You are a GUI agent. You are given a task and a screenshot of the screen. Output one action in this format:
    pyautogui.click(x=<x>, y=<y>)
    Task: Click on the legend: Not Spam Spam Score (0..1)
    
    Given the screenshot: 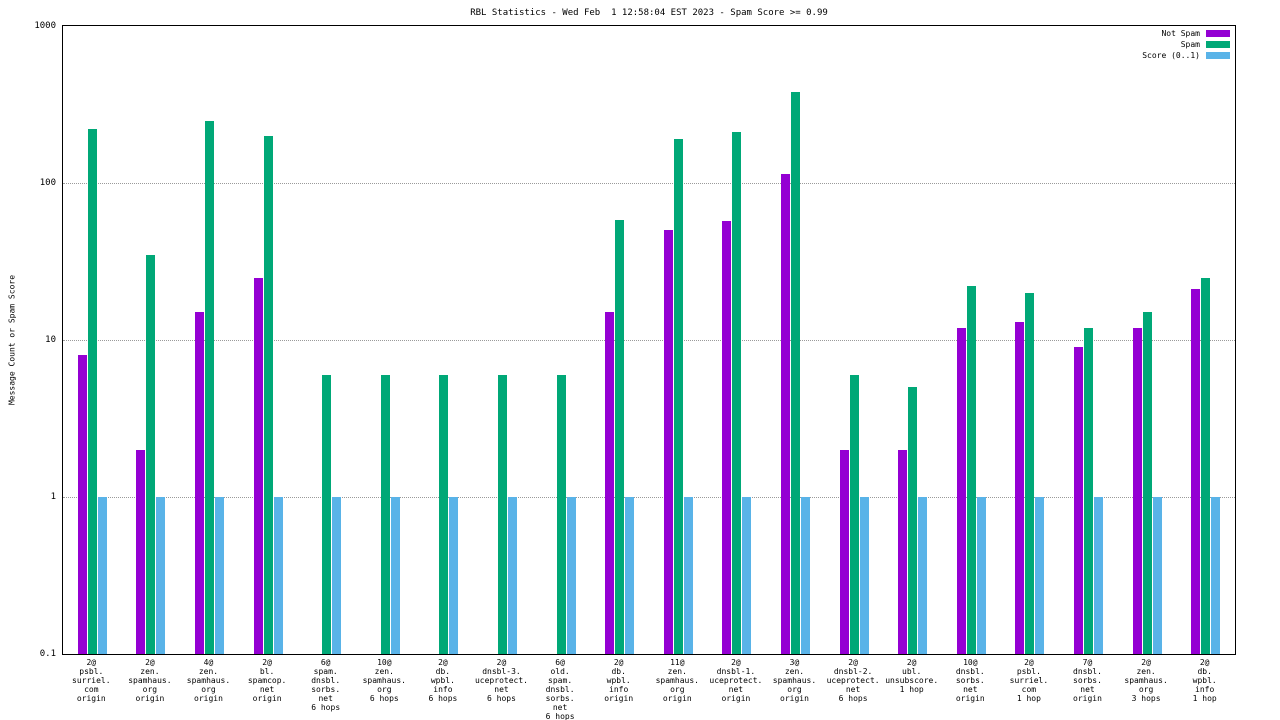 What is the action you would take?
    pyautogui.click(x=1186, y=44)
    